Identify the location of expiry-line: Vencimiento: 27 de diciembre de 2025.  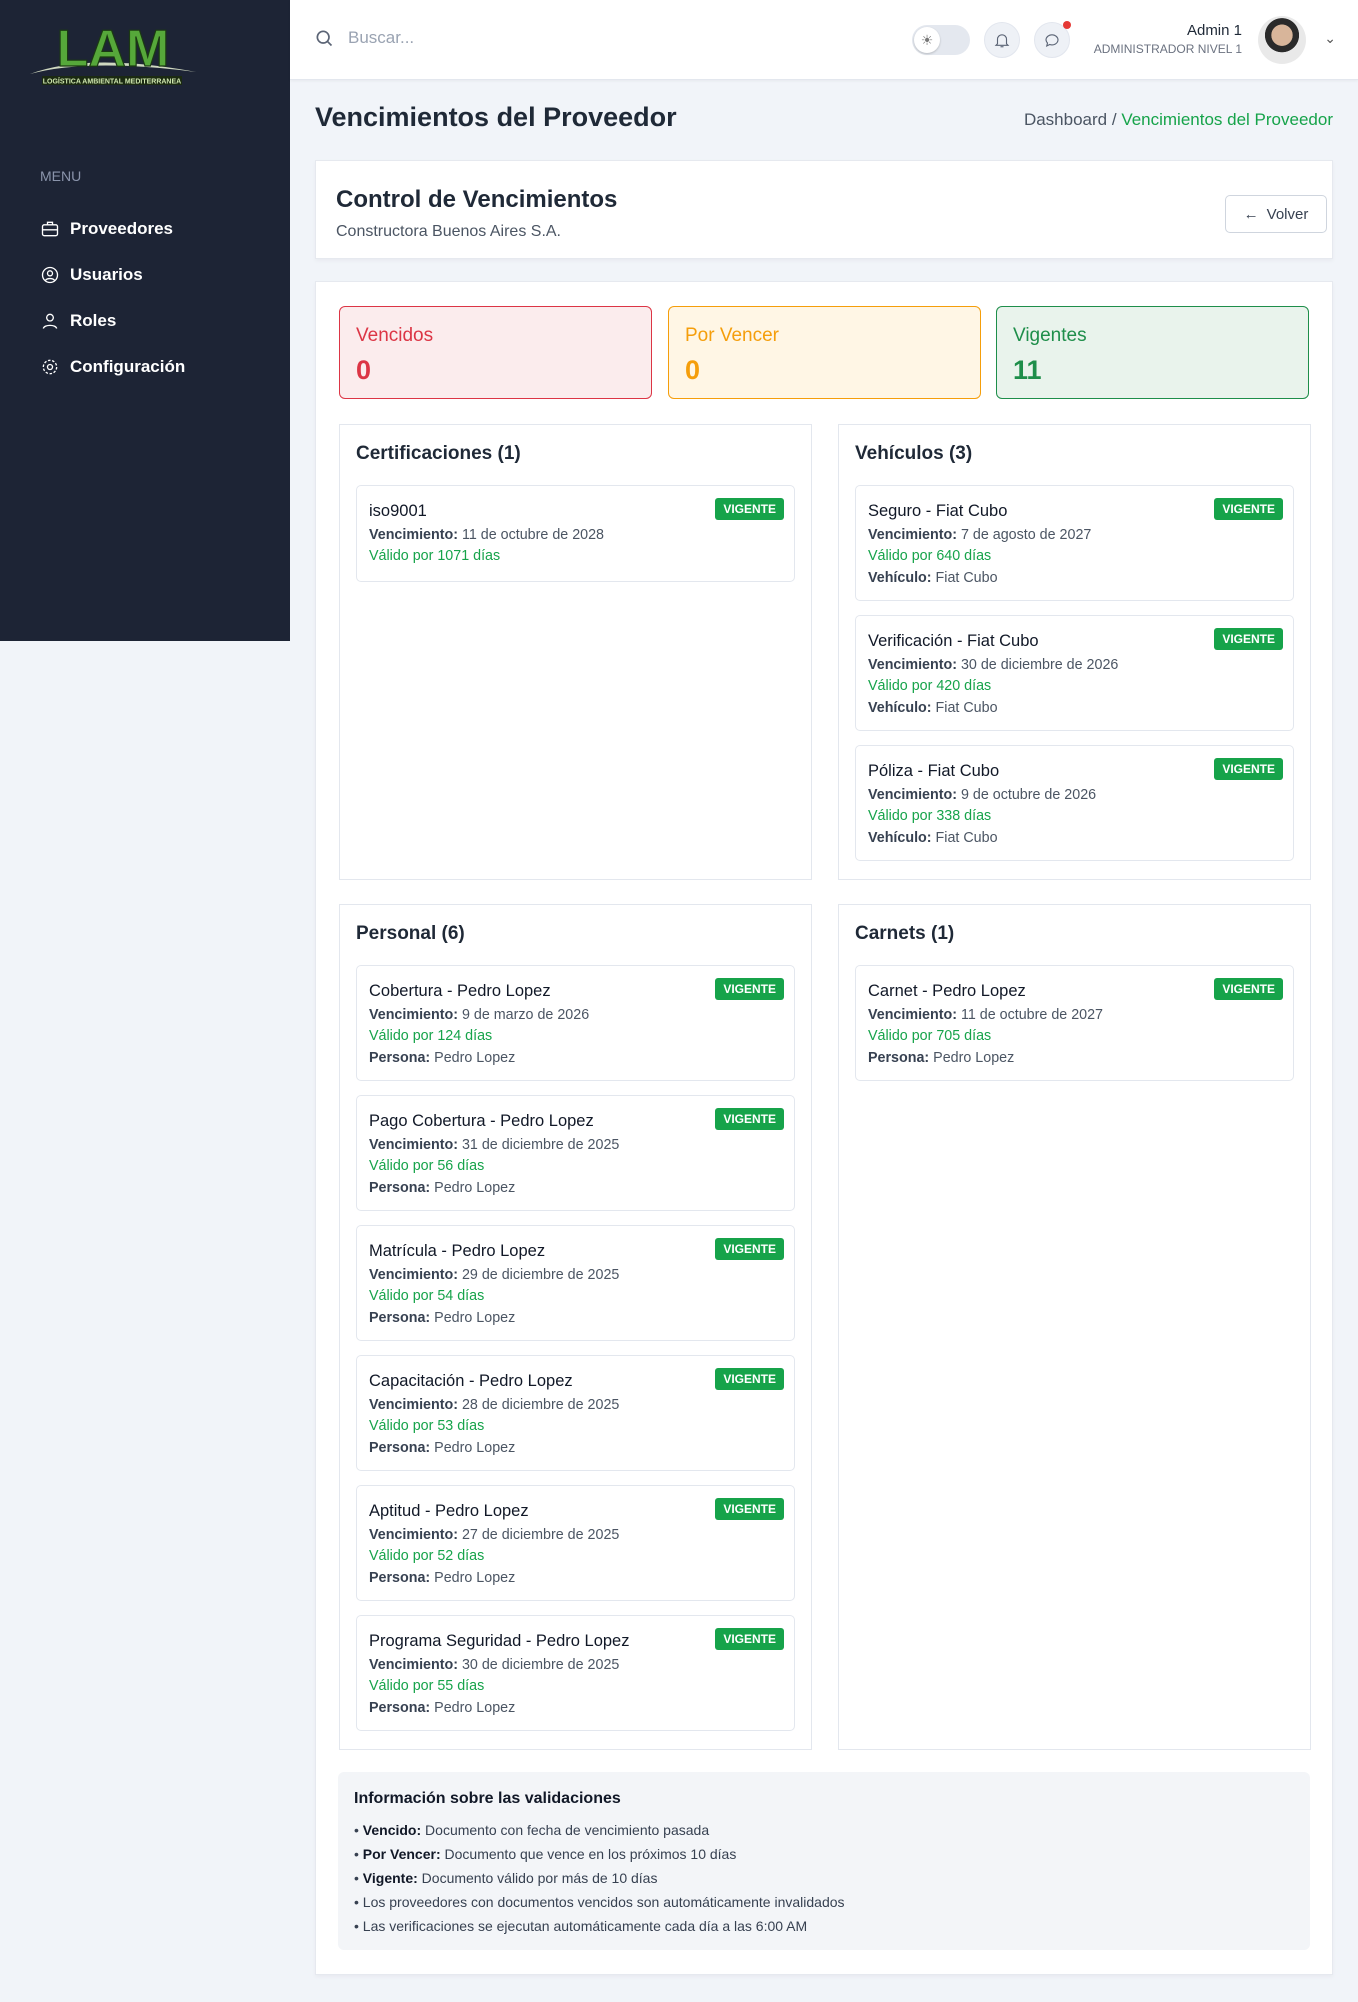
(575, 1535).